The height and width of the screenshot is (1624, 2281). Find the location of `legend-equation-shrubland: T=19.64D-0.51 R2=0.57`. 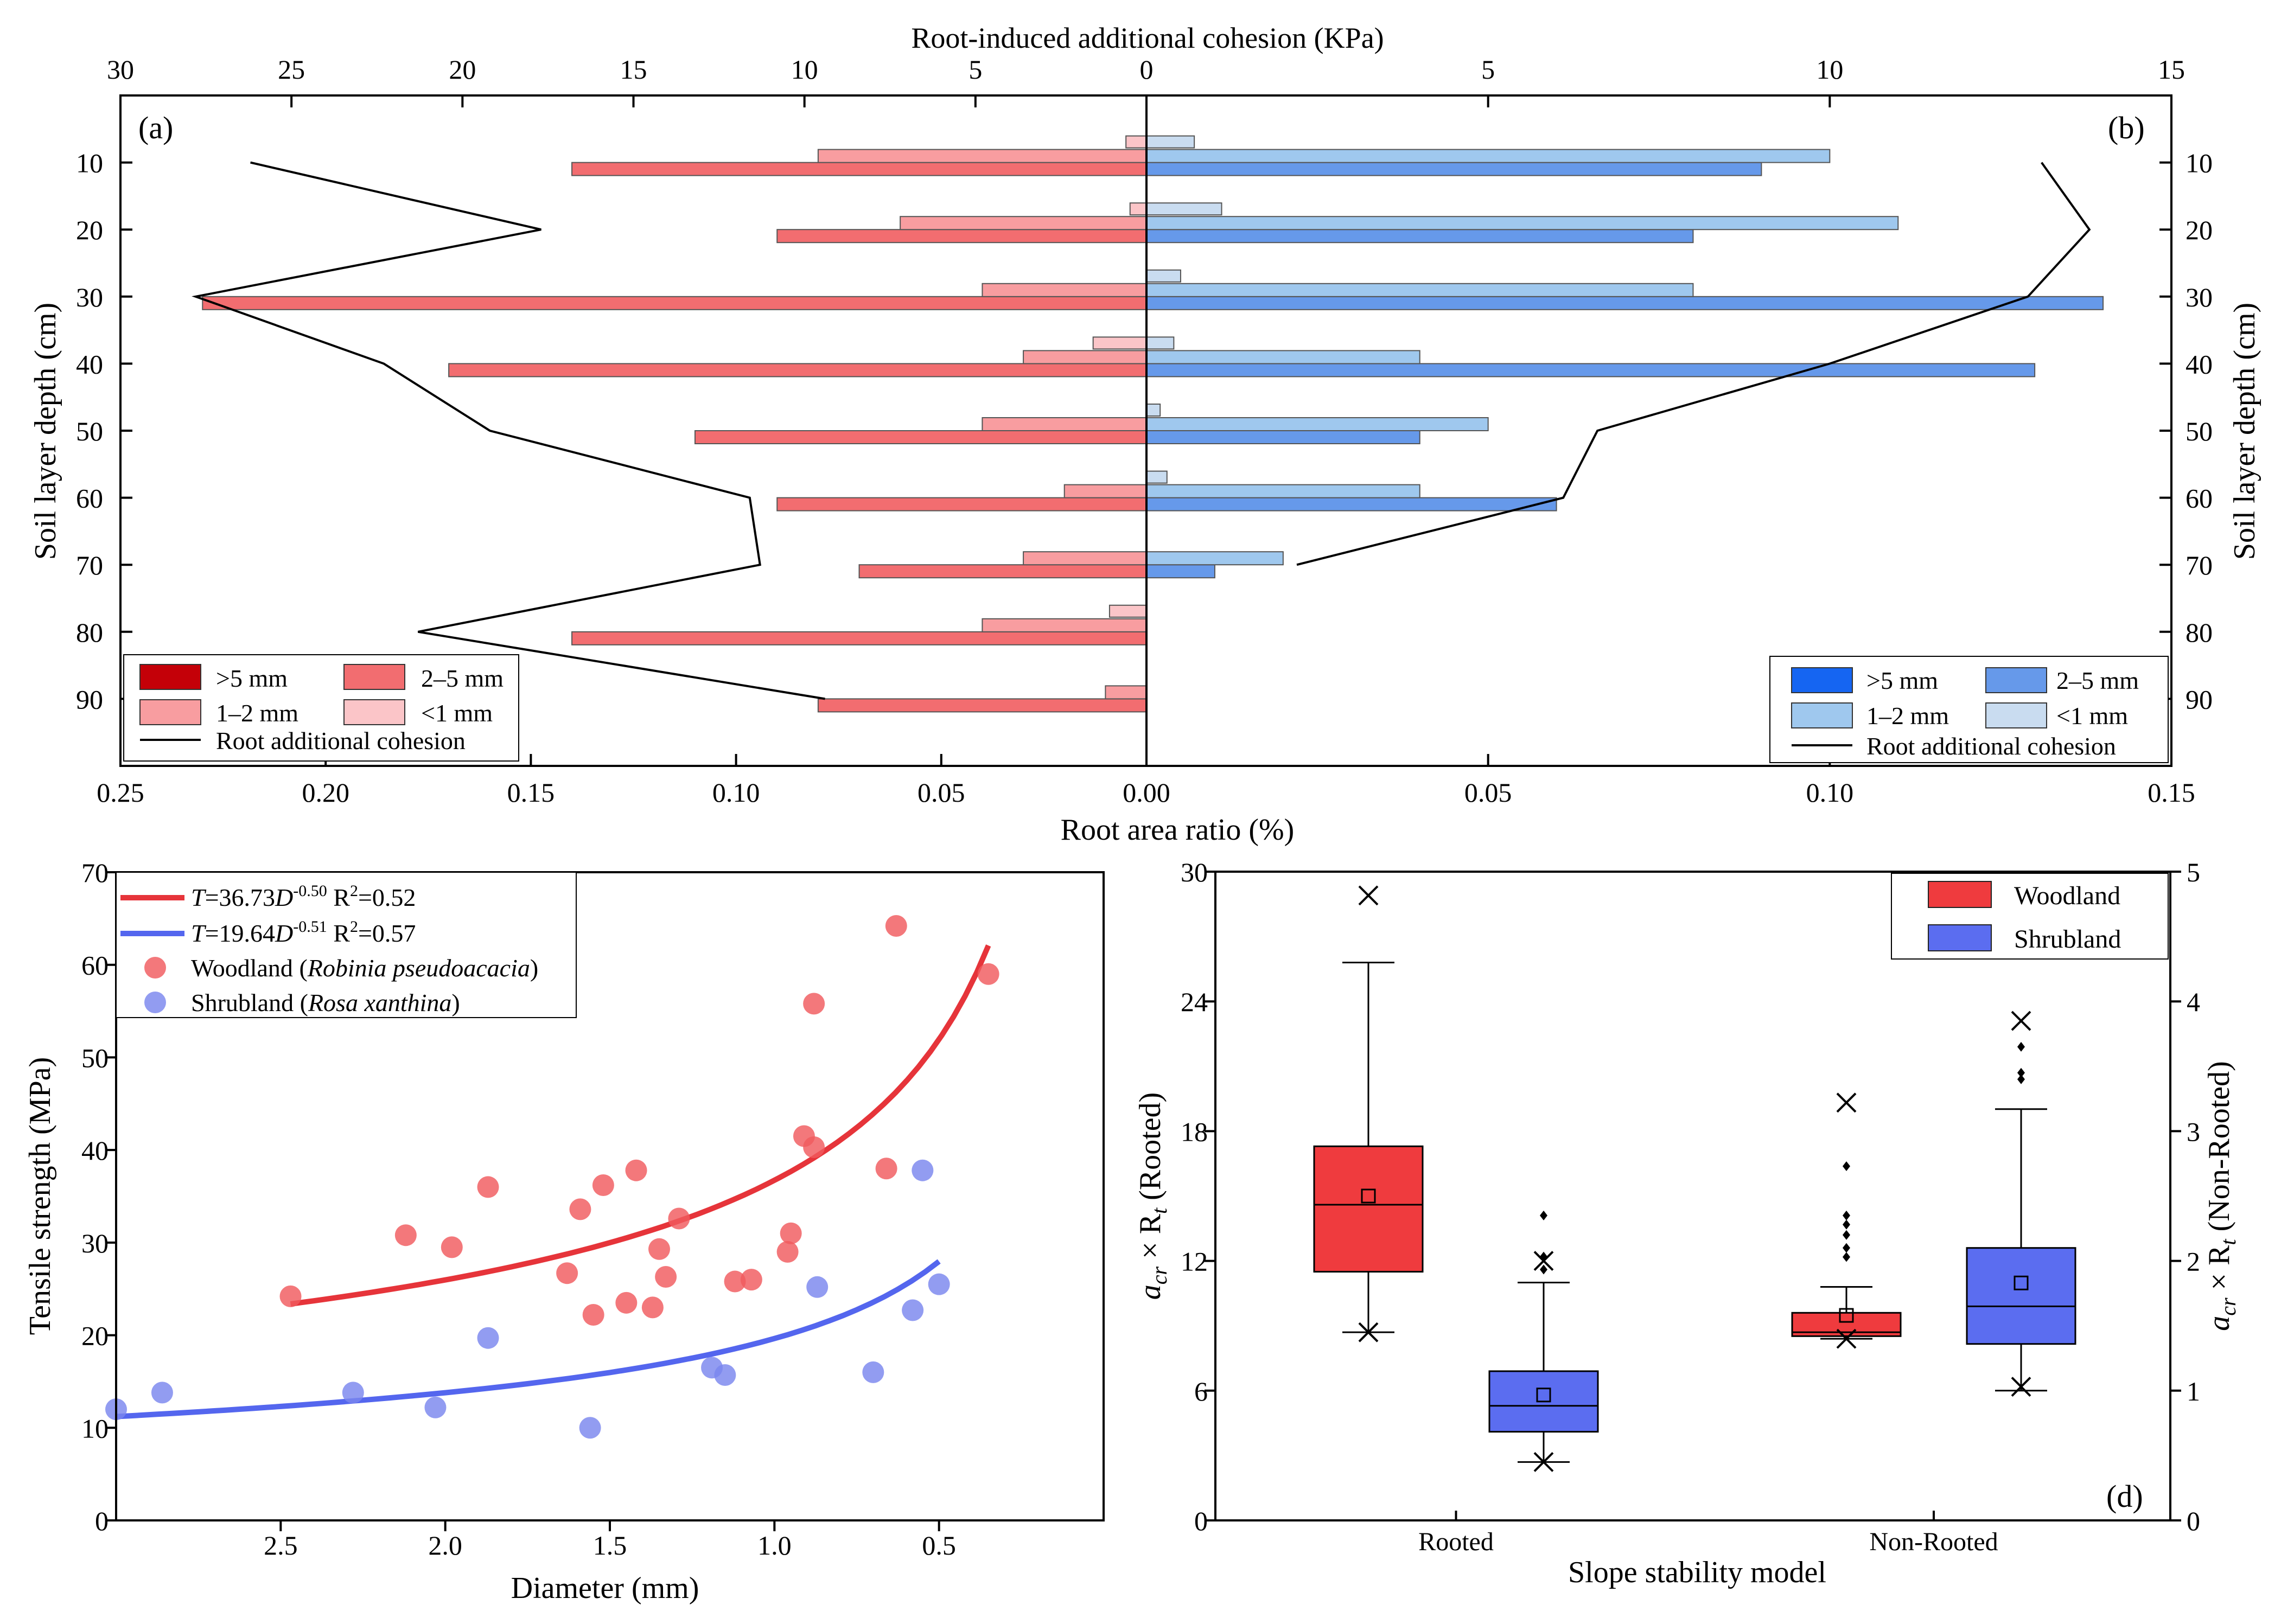

legend-equation-shrubland: T=19.64D-0.51 R2=0.57 is located at coordinates (303, 932).